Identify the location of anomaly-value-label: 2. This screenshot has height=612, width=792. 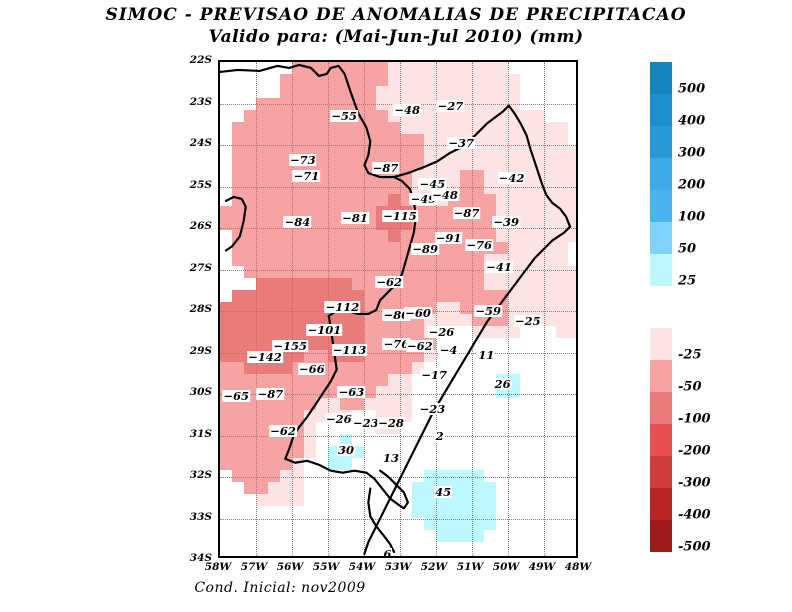
(439, 435).